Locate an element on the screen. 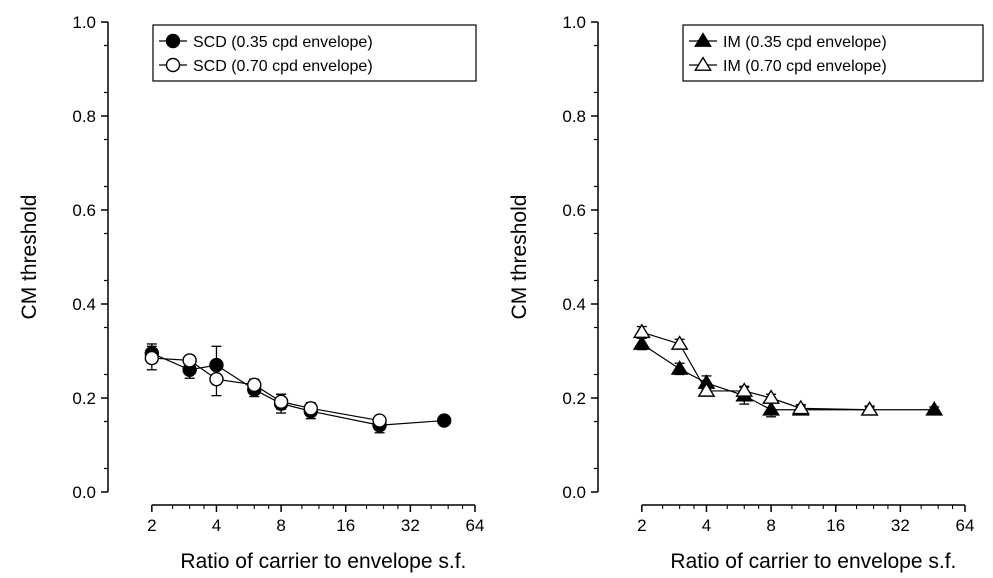 The image size is (993, 578). legend-label: IM (0.70 cpd envelope) is located at coordinates (805, 66).